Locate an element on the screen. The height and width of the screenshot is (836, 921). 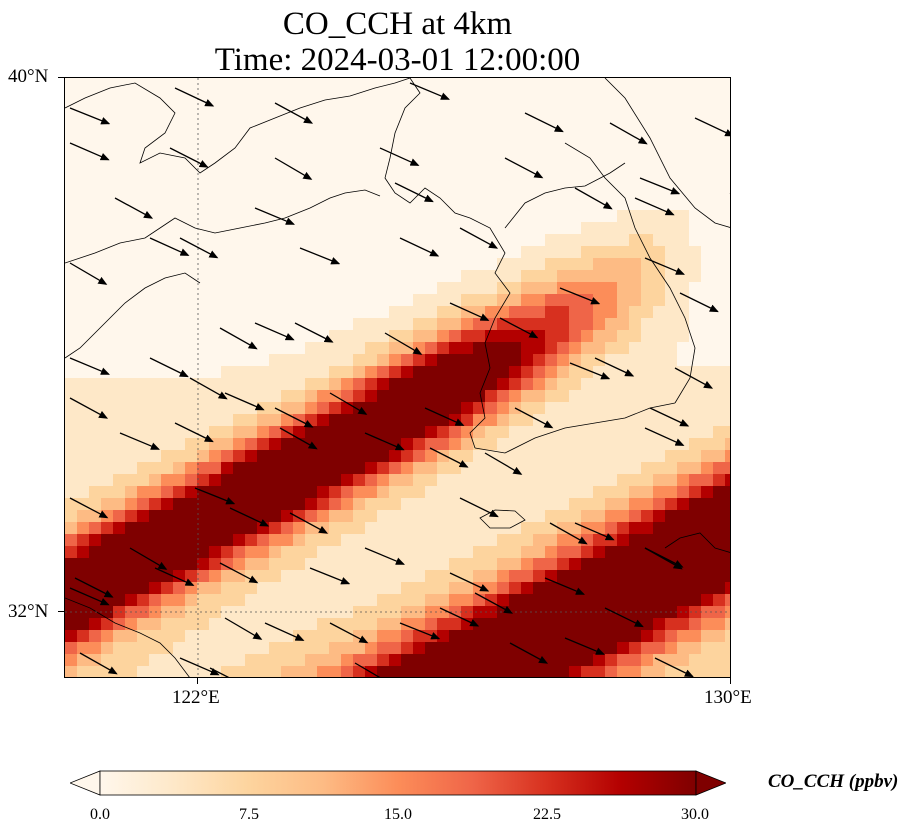
coastline-shandong is located at coordinates (223, 226).